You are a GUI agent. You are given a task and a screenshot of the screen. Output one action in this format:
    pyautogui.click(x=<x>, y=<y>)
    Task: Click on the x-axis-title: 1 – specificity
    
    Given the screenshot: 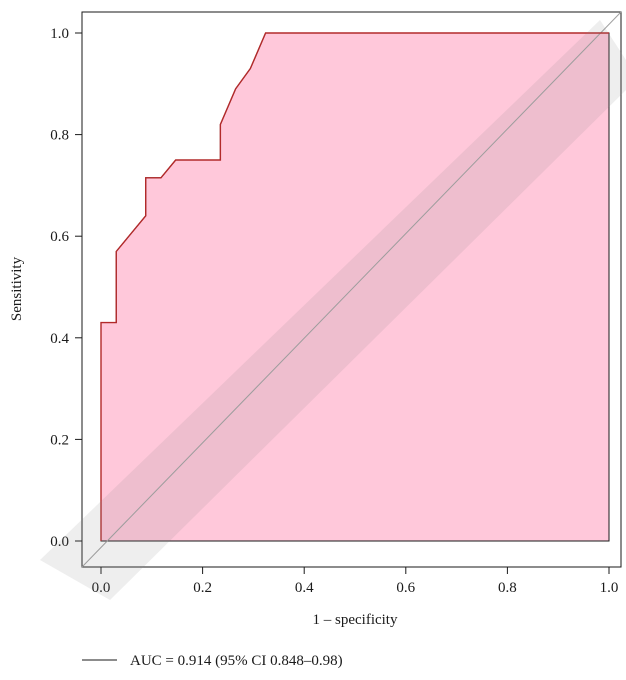 What is the action you would take?
    pyautogui.click(x=355, y=620)
    